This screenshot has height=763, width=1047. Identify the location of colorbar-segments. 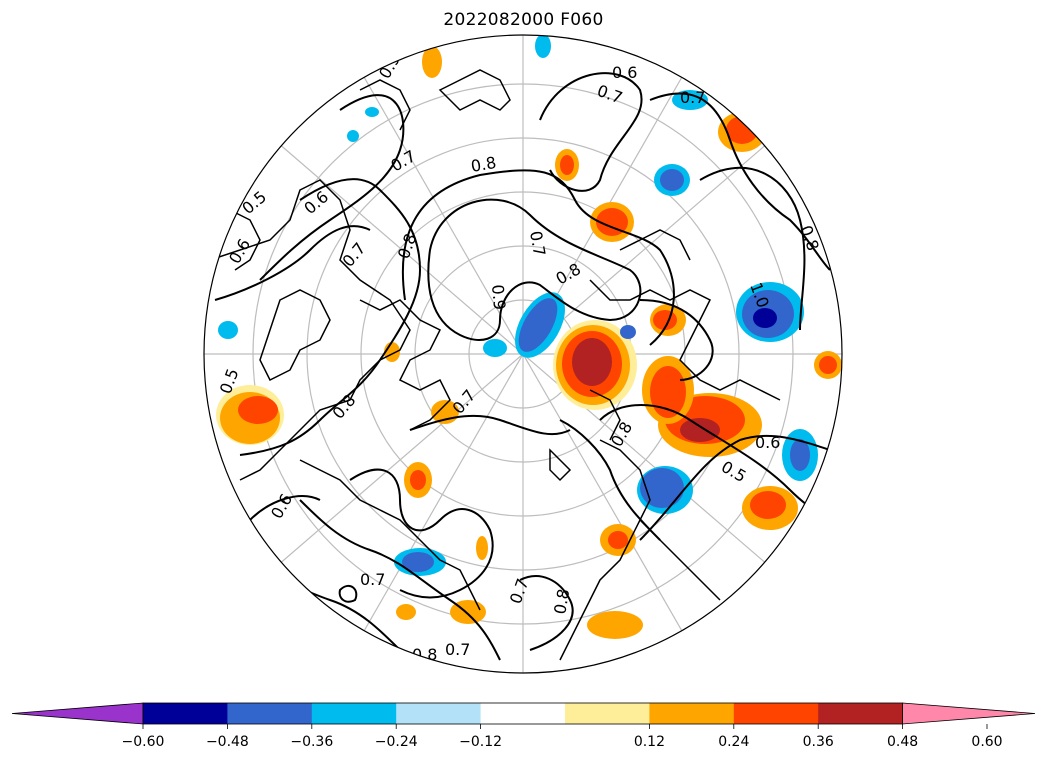
(523, 713).